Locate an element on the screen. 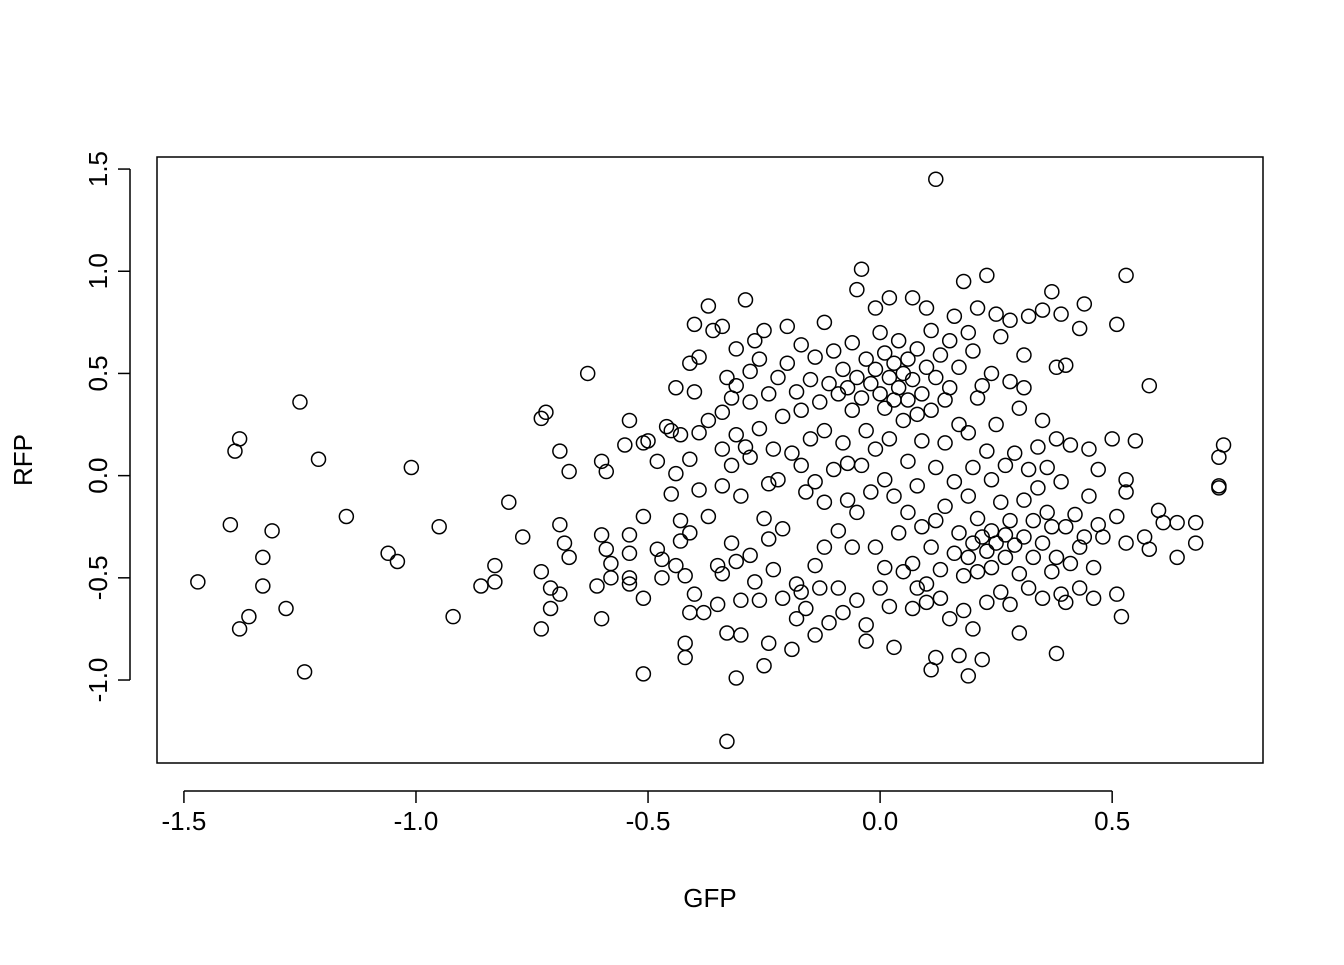 The width and height of the screenshot is (1344, 965). y-tick-label: 0.5 is located at coordinates (98, 373).